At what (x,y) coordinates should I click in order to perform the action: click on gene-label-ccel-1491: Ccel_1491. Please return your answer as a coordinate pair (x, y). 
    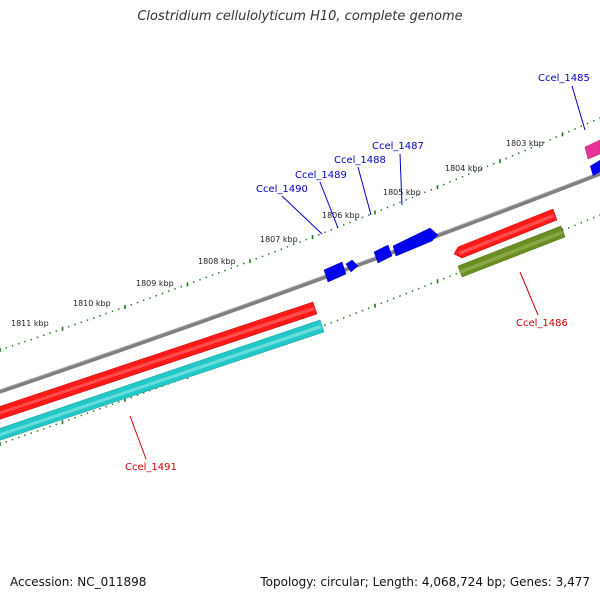
    Looking at the image, I should click on (151, 467).